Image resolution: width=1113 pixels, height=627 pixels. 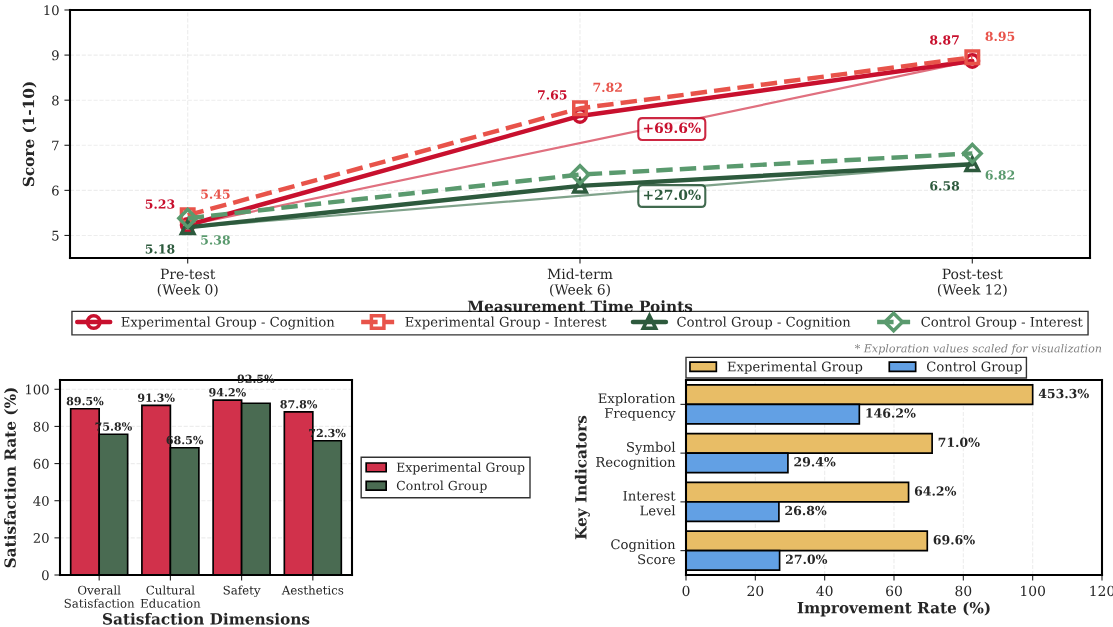 What do you see at coordinates (686, 591) in the screenshot?
I see `x-tick-label: 0` at bounding box center [686, 591].